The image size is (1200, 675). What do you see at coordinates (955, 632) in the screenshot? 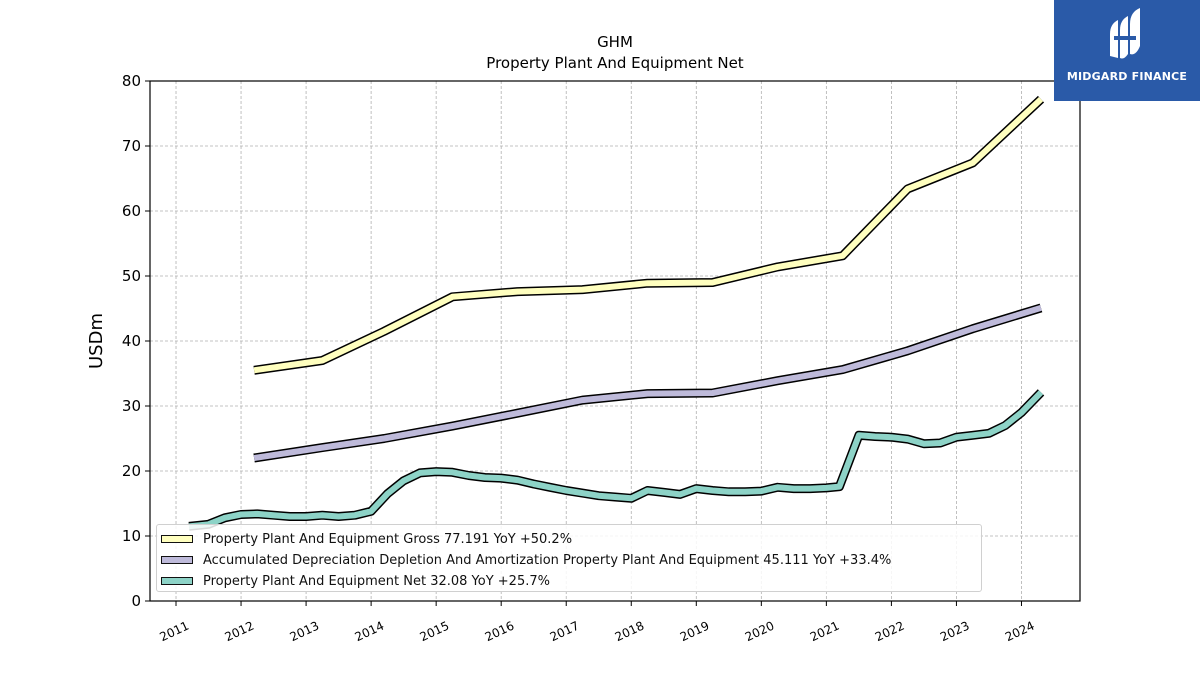
I see `x-tick-label: 2023` at bounding box center [955, 632].